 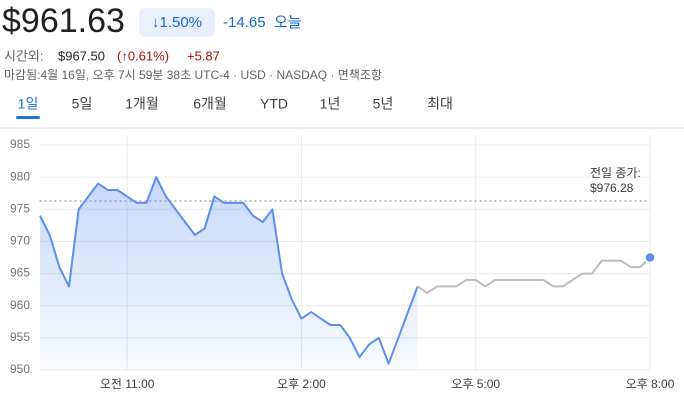 I want to click on x-tick-label: 오후 2:00, so click(x=301, y=384).